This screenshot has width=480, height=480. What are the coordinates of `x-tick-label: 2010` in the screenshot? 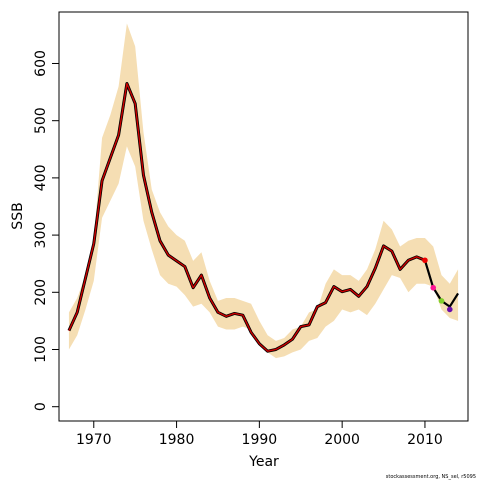 It's located at (425, 440).